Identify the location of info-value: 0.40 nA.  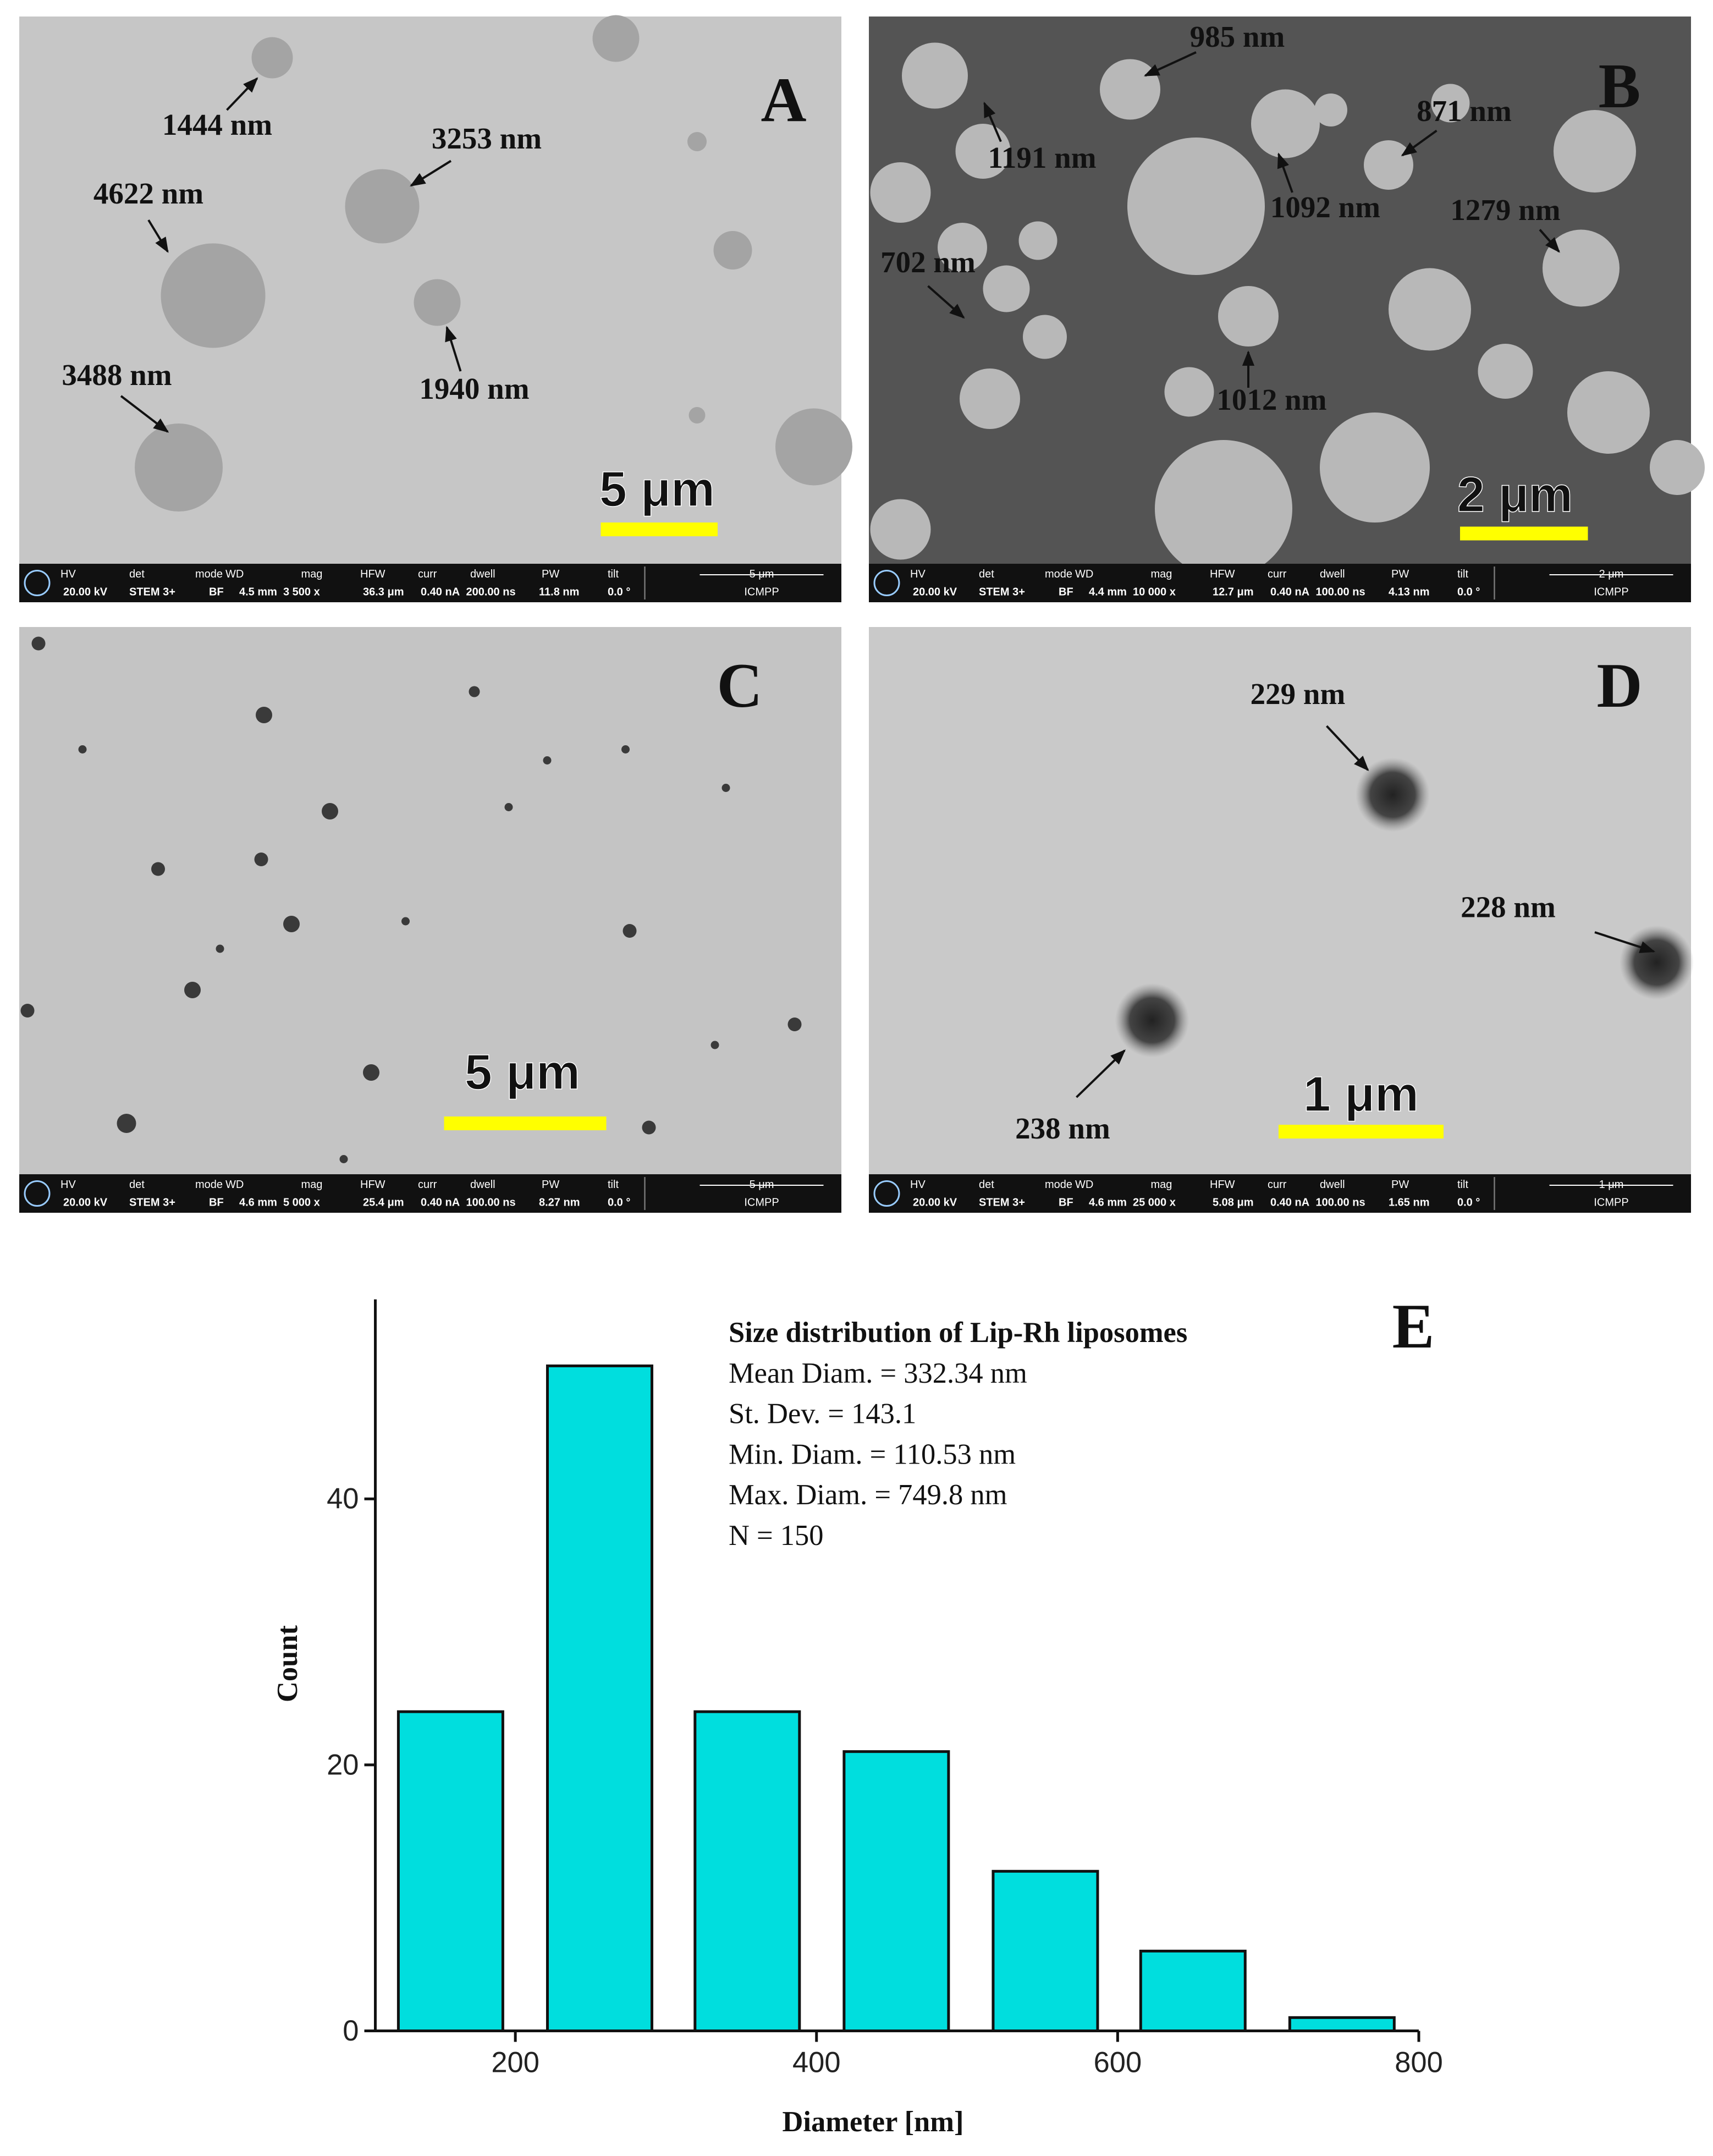
(441, 1203).